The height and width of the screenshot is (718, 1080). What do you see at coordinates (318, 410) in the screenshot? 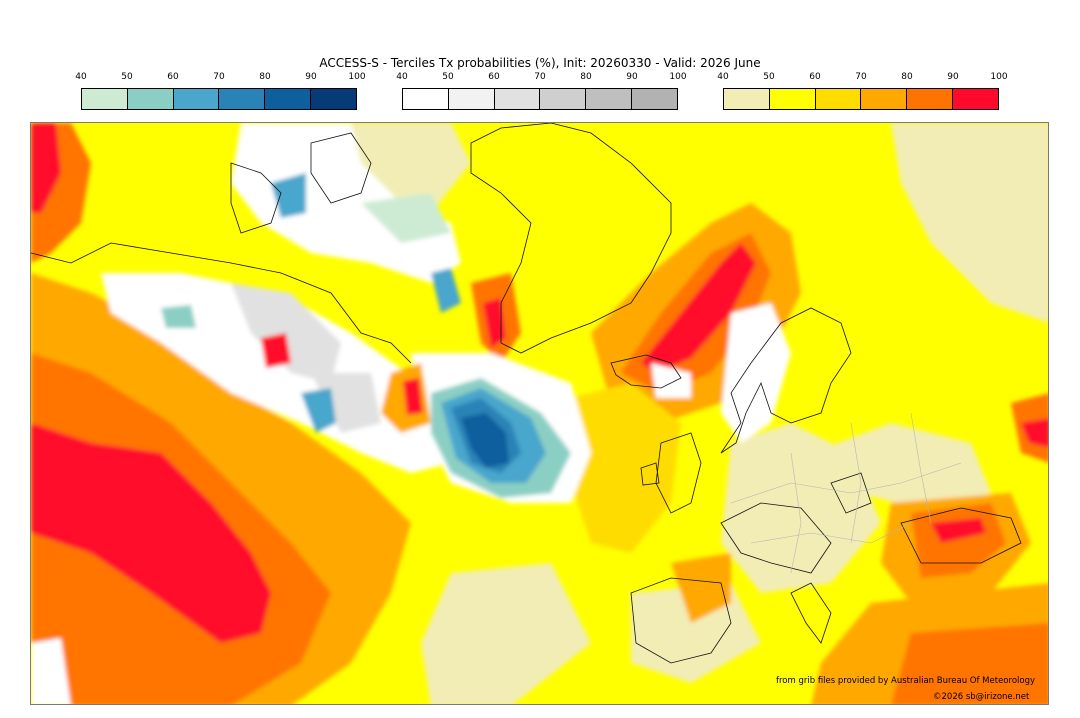
I see `blue-region-newfoundland` at bounding box center [318, 410].